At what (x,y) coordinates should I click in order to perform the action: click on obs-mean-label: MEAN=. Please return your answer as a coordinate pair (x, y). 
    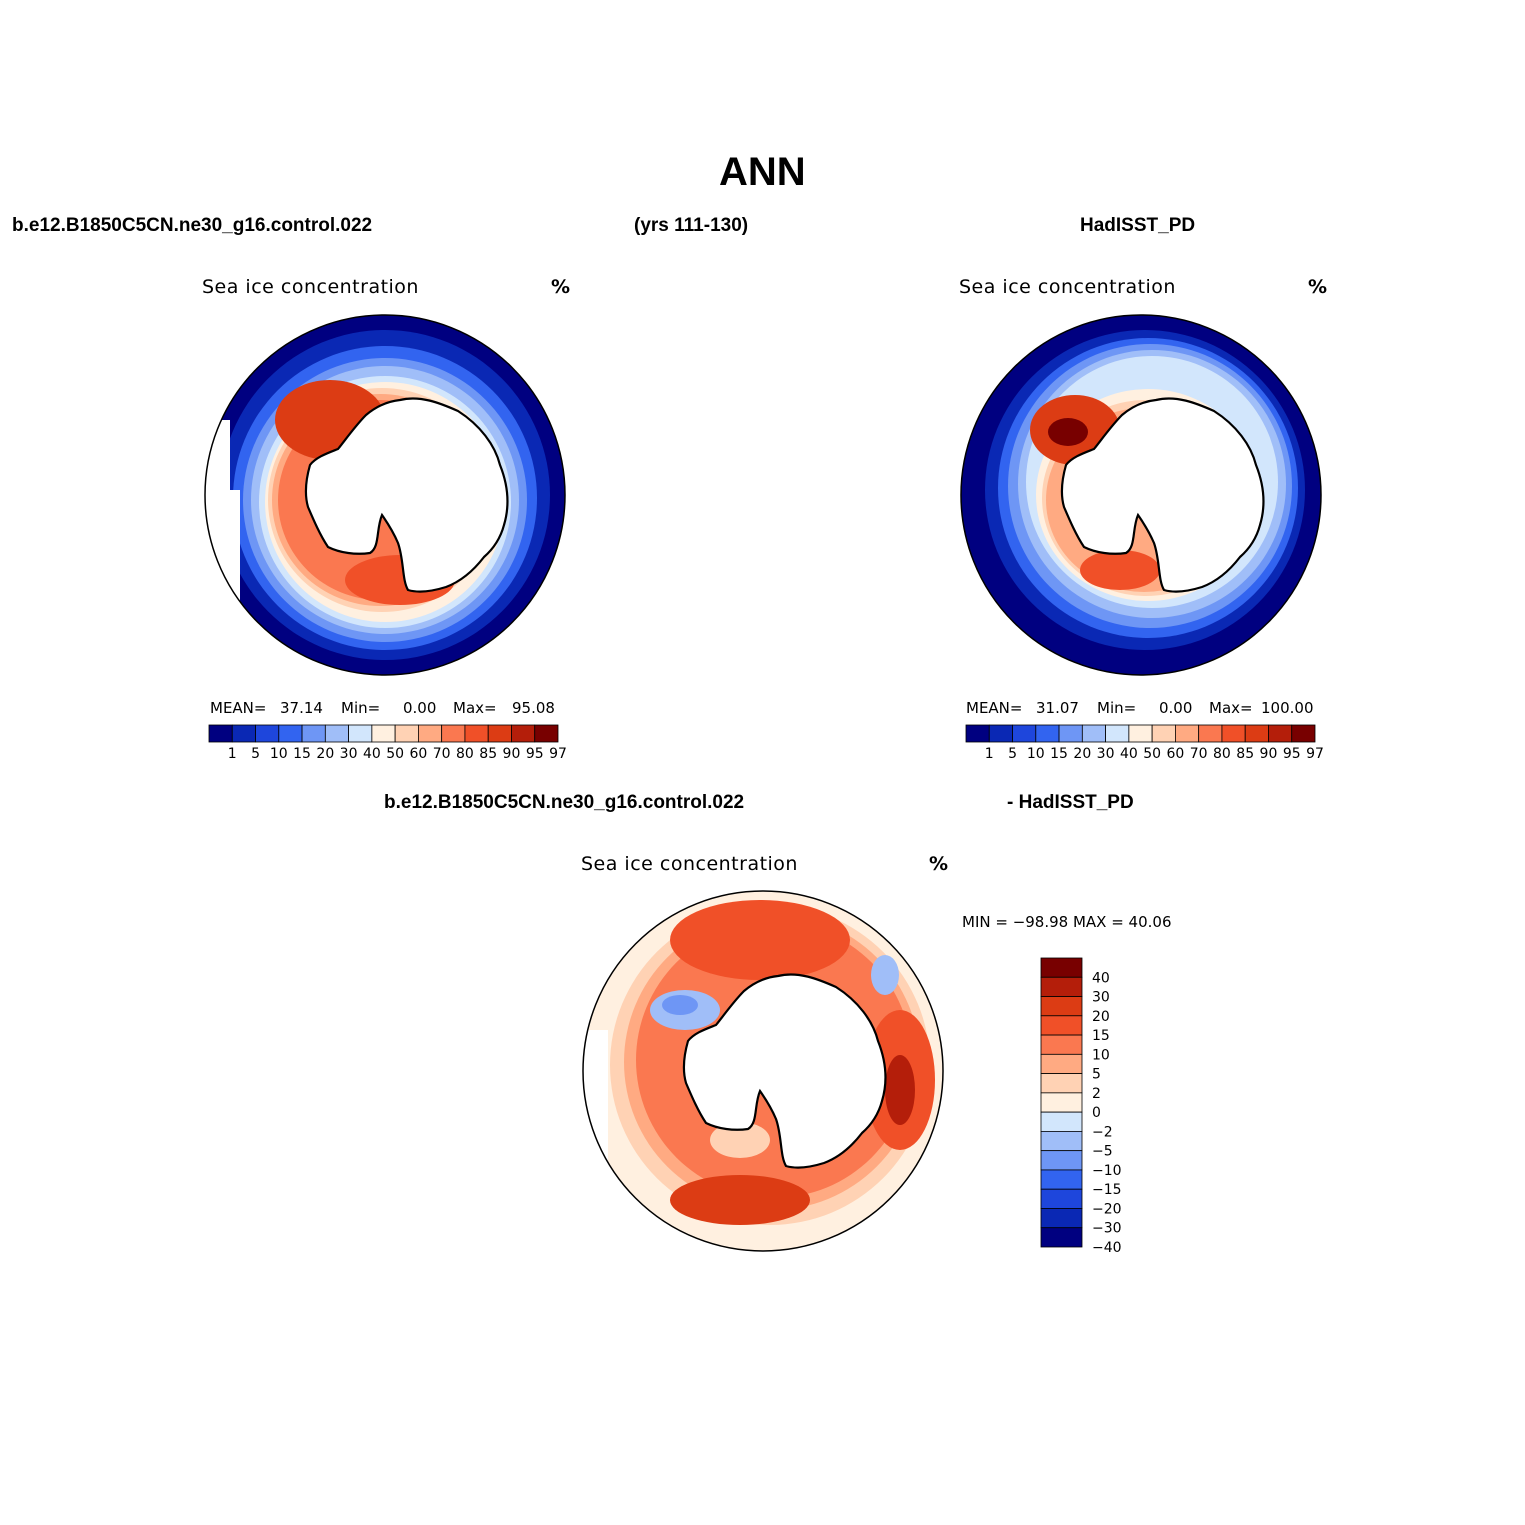
    Looking at the image, I should click on (994, 708).